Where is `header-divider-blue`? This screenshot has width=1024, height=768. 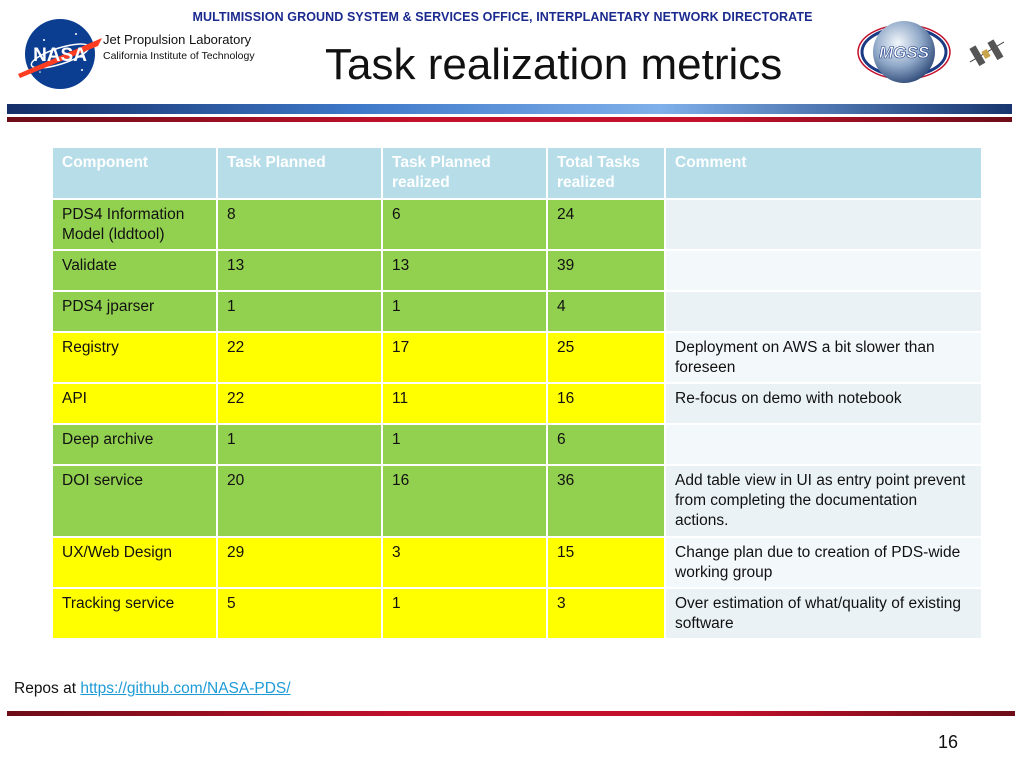
header-divider-blue is located at coordinates (509, 109).